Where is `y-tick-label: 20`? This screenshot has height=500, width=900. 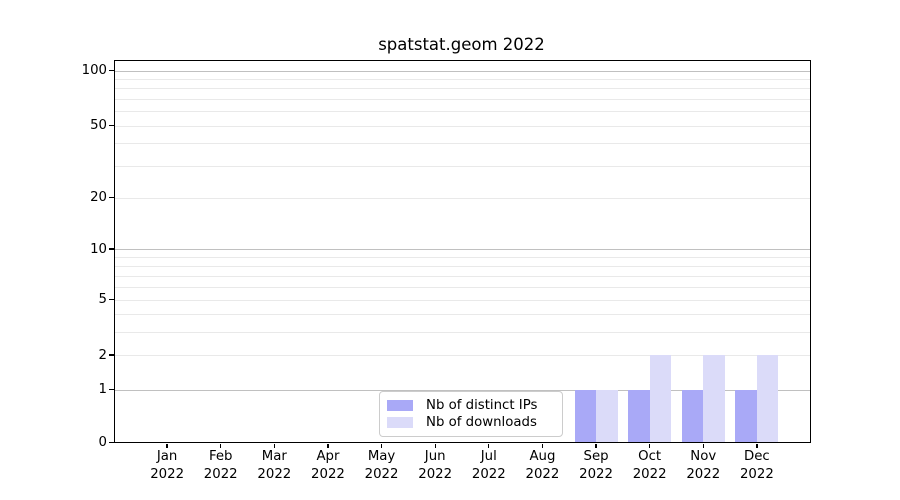
y-tick-label: 20 is located at coordinates (98, 197).